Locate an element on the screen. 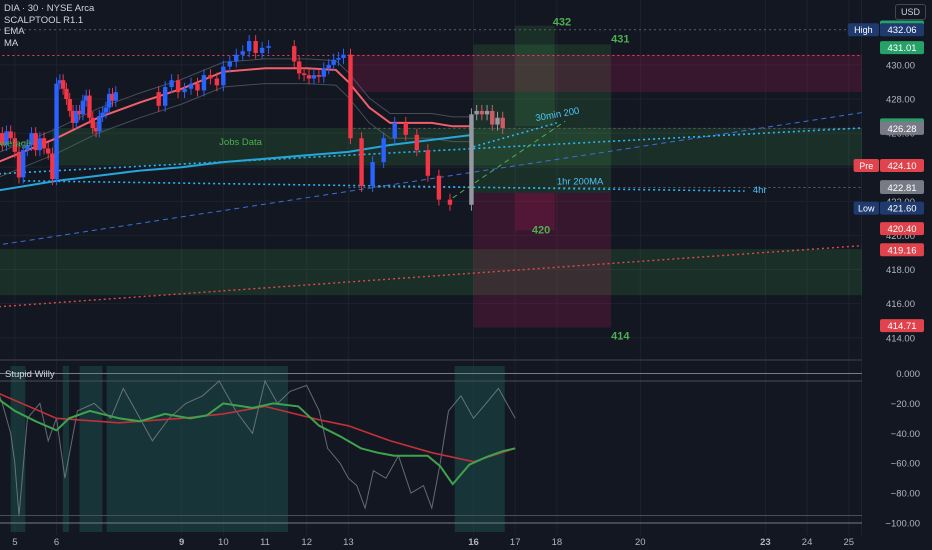  time-tick-label: 25 is located at coordinates (848, 542).